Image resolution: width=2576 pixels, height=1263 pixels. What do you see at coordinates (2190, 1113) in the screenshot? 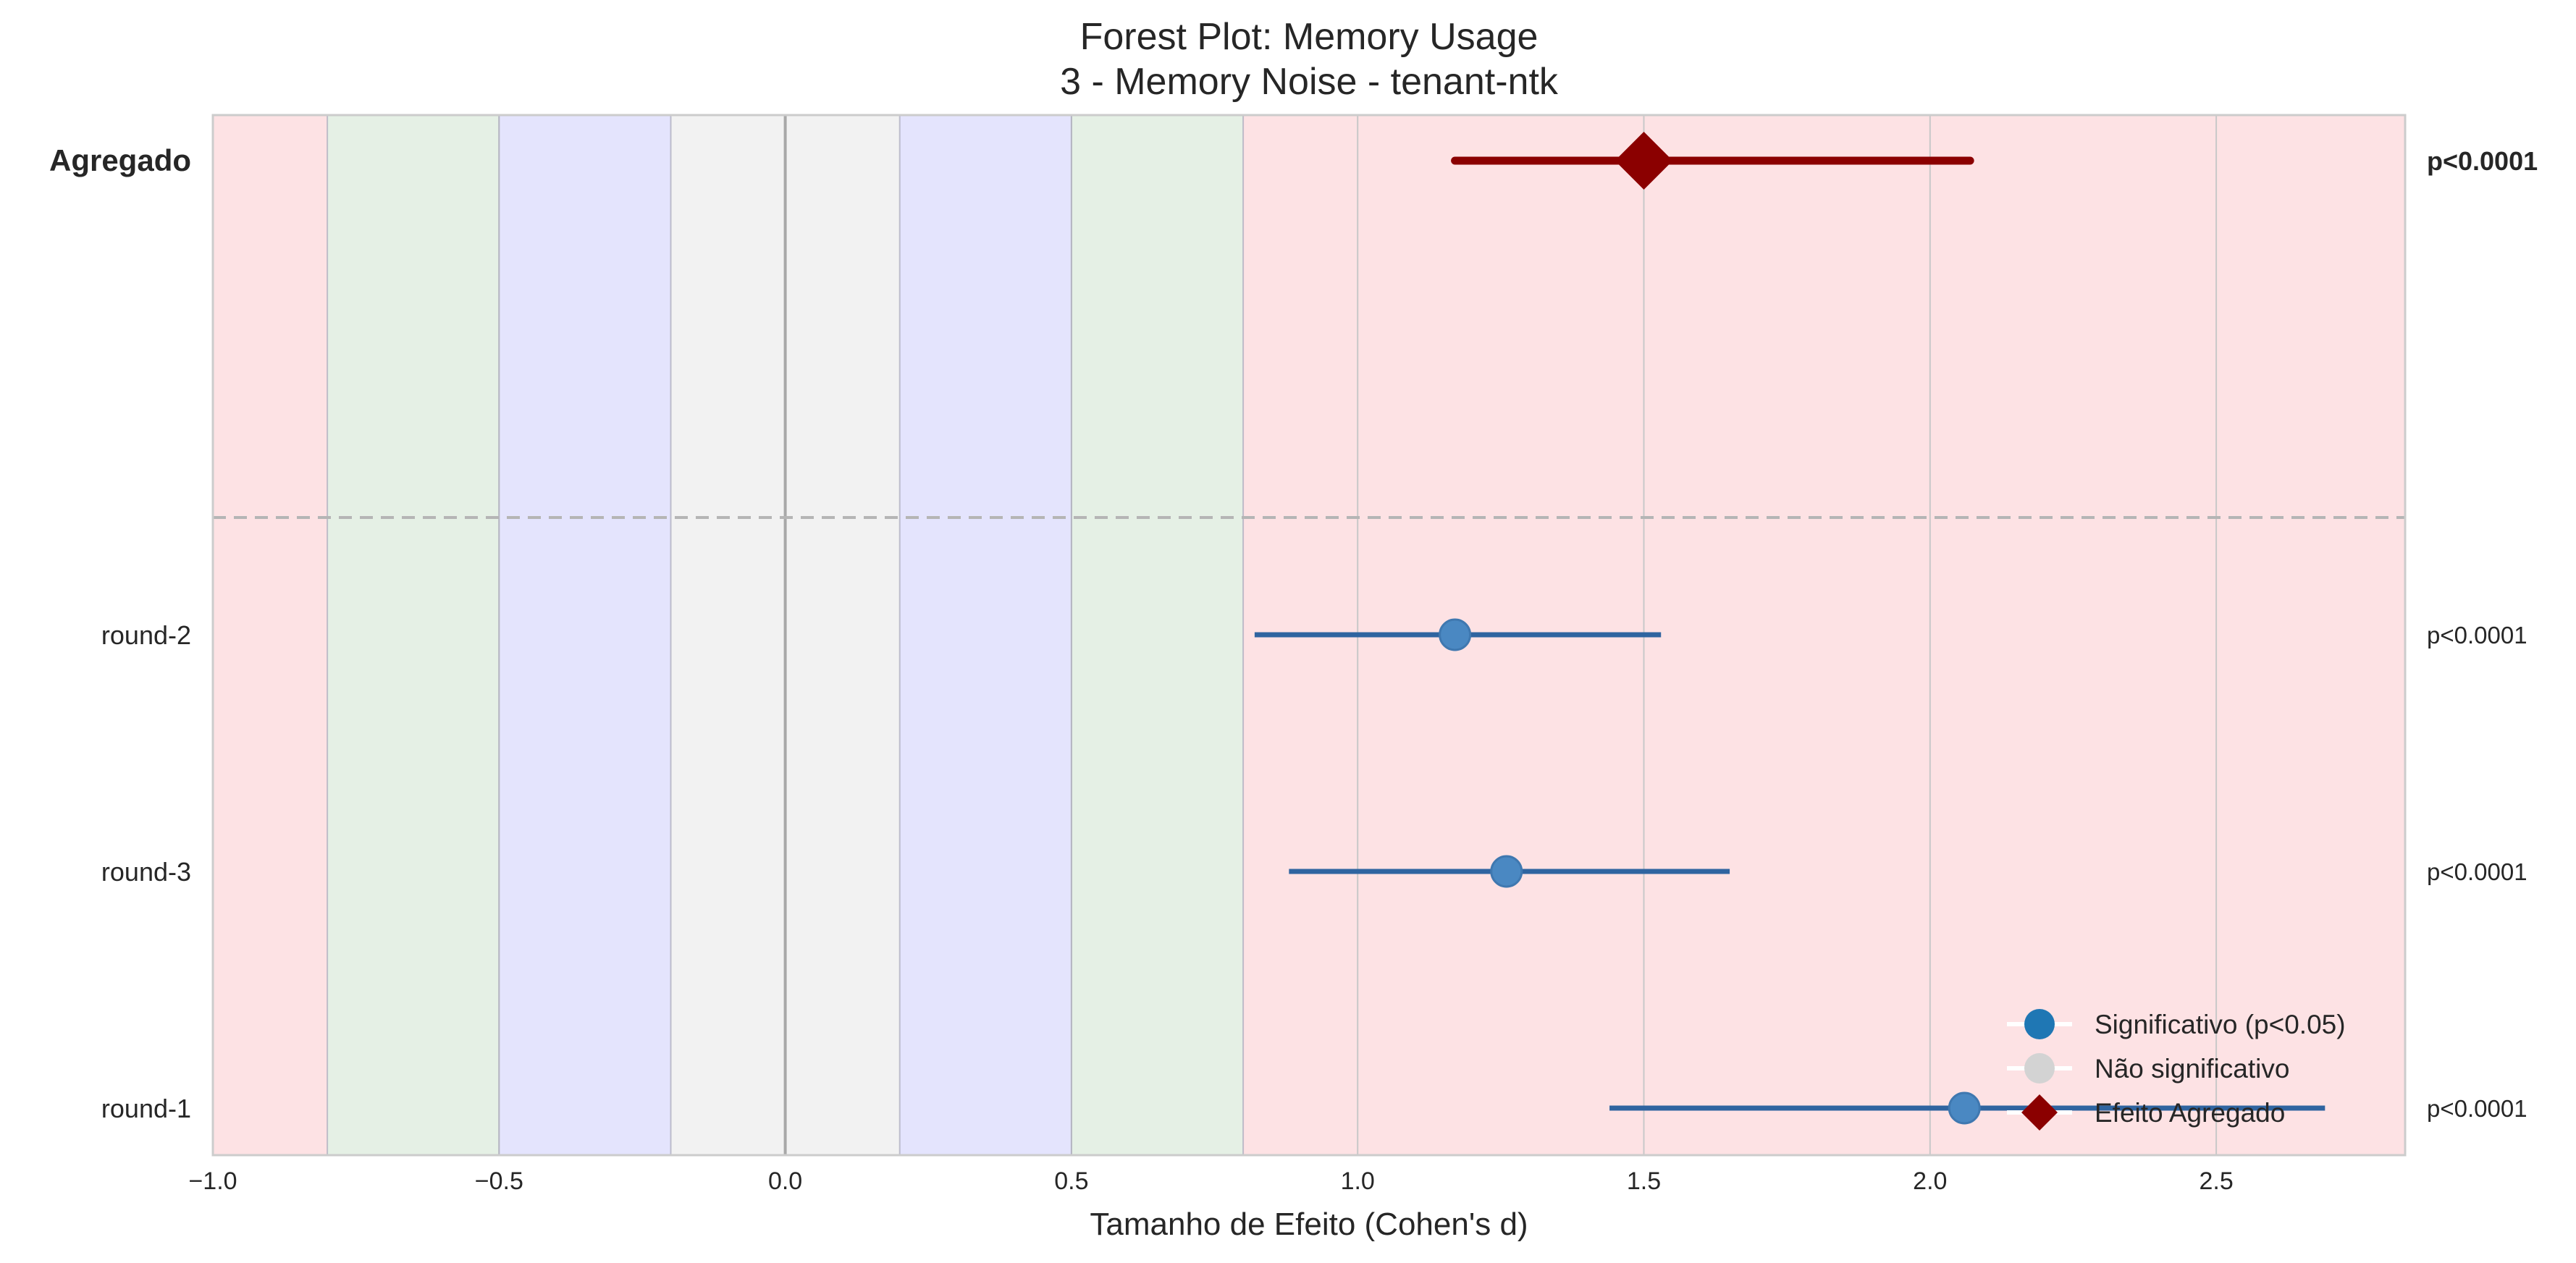
I see `legend-label: Efeito Agregado` at bounding box center [2190, 1113].